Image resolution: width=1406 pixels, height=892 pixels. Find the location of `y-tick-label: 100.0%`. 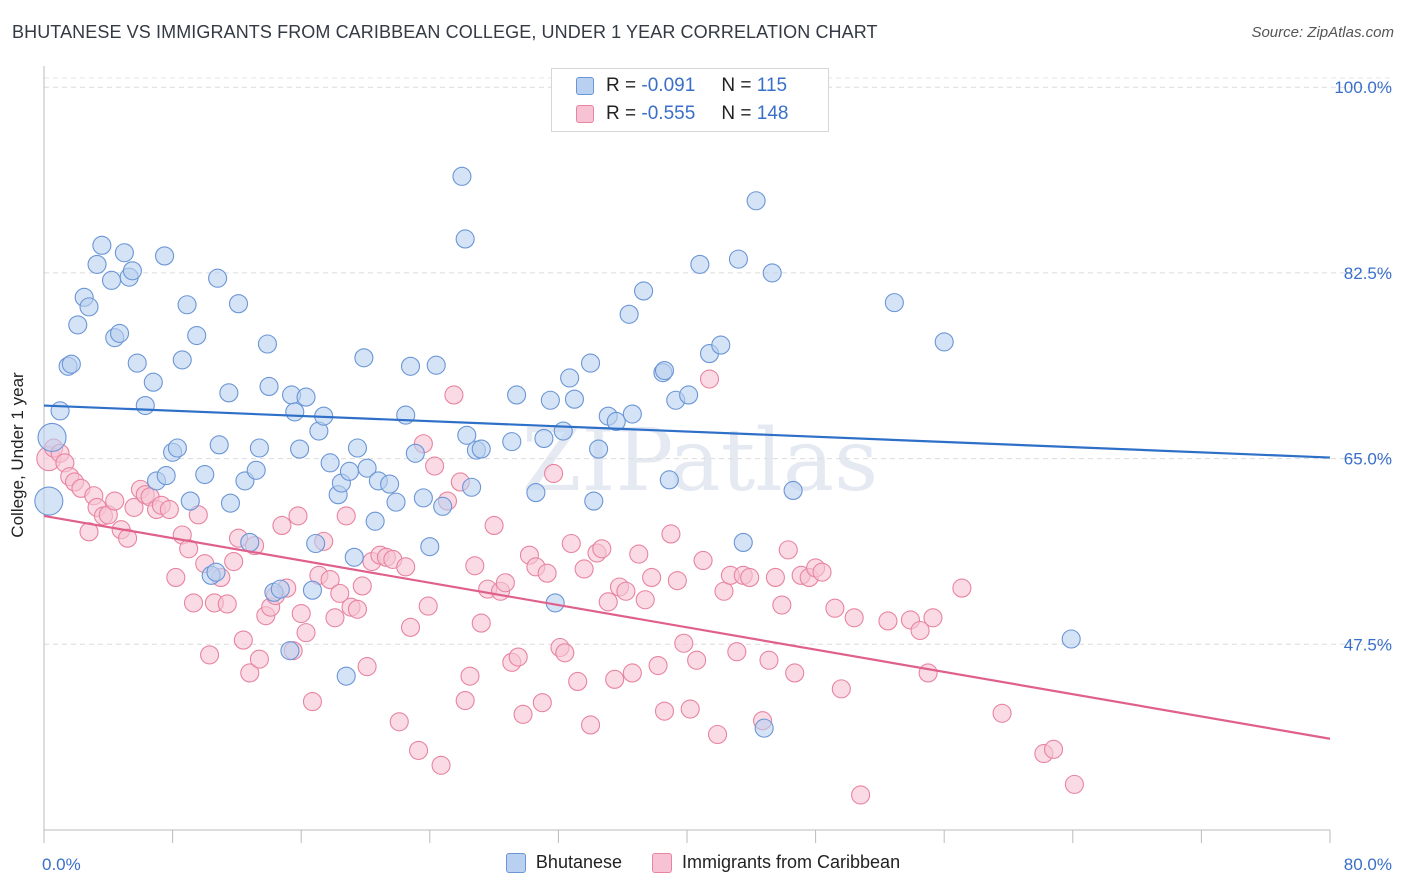

y-tick-label: 100.0% is located at coordinates (1363, 87).